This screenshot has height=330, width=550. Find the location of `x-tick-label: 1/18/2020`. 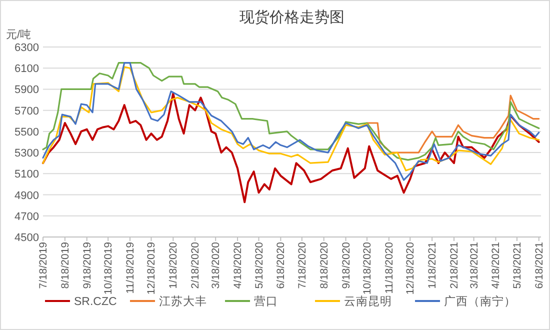

x-tick-label: 1/18/2020 is located at coordinates (174, 265).